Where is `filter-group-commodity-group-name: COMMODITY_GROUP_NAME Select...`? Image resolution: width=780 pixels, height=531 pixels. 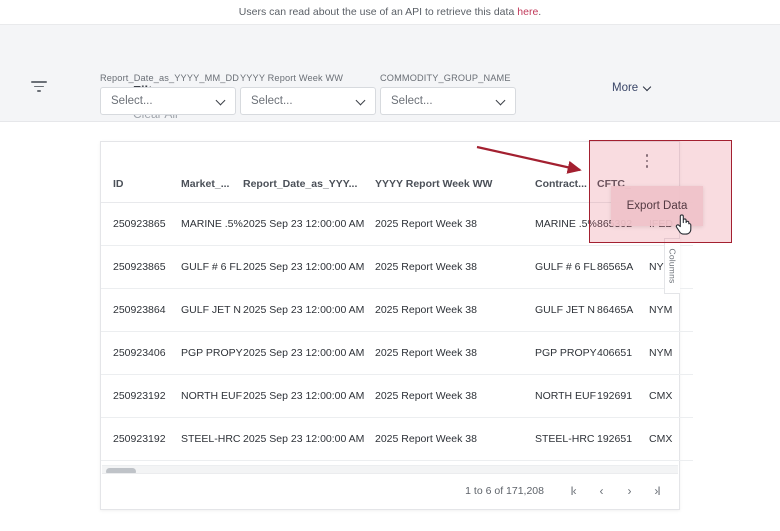 filter-group-commodity-group-name: COMMODITY_GROUP_NAME Select... is located at coordinates (448, 94).